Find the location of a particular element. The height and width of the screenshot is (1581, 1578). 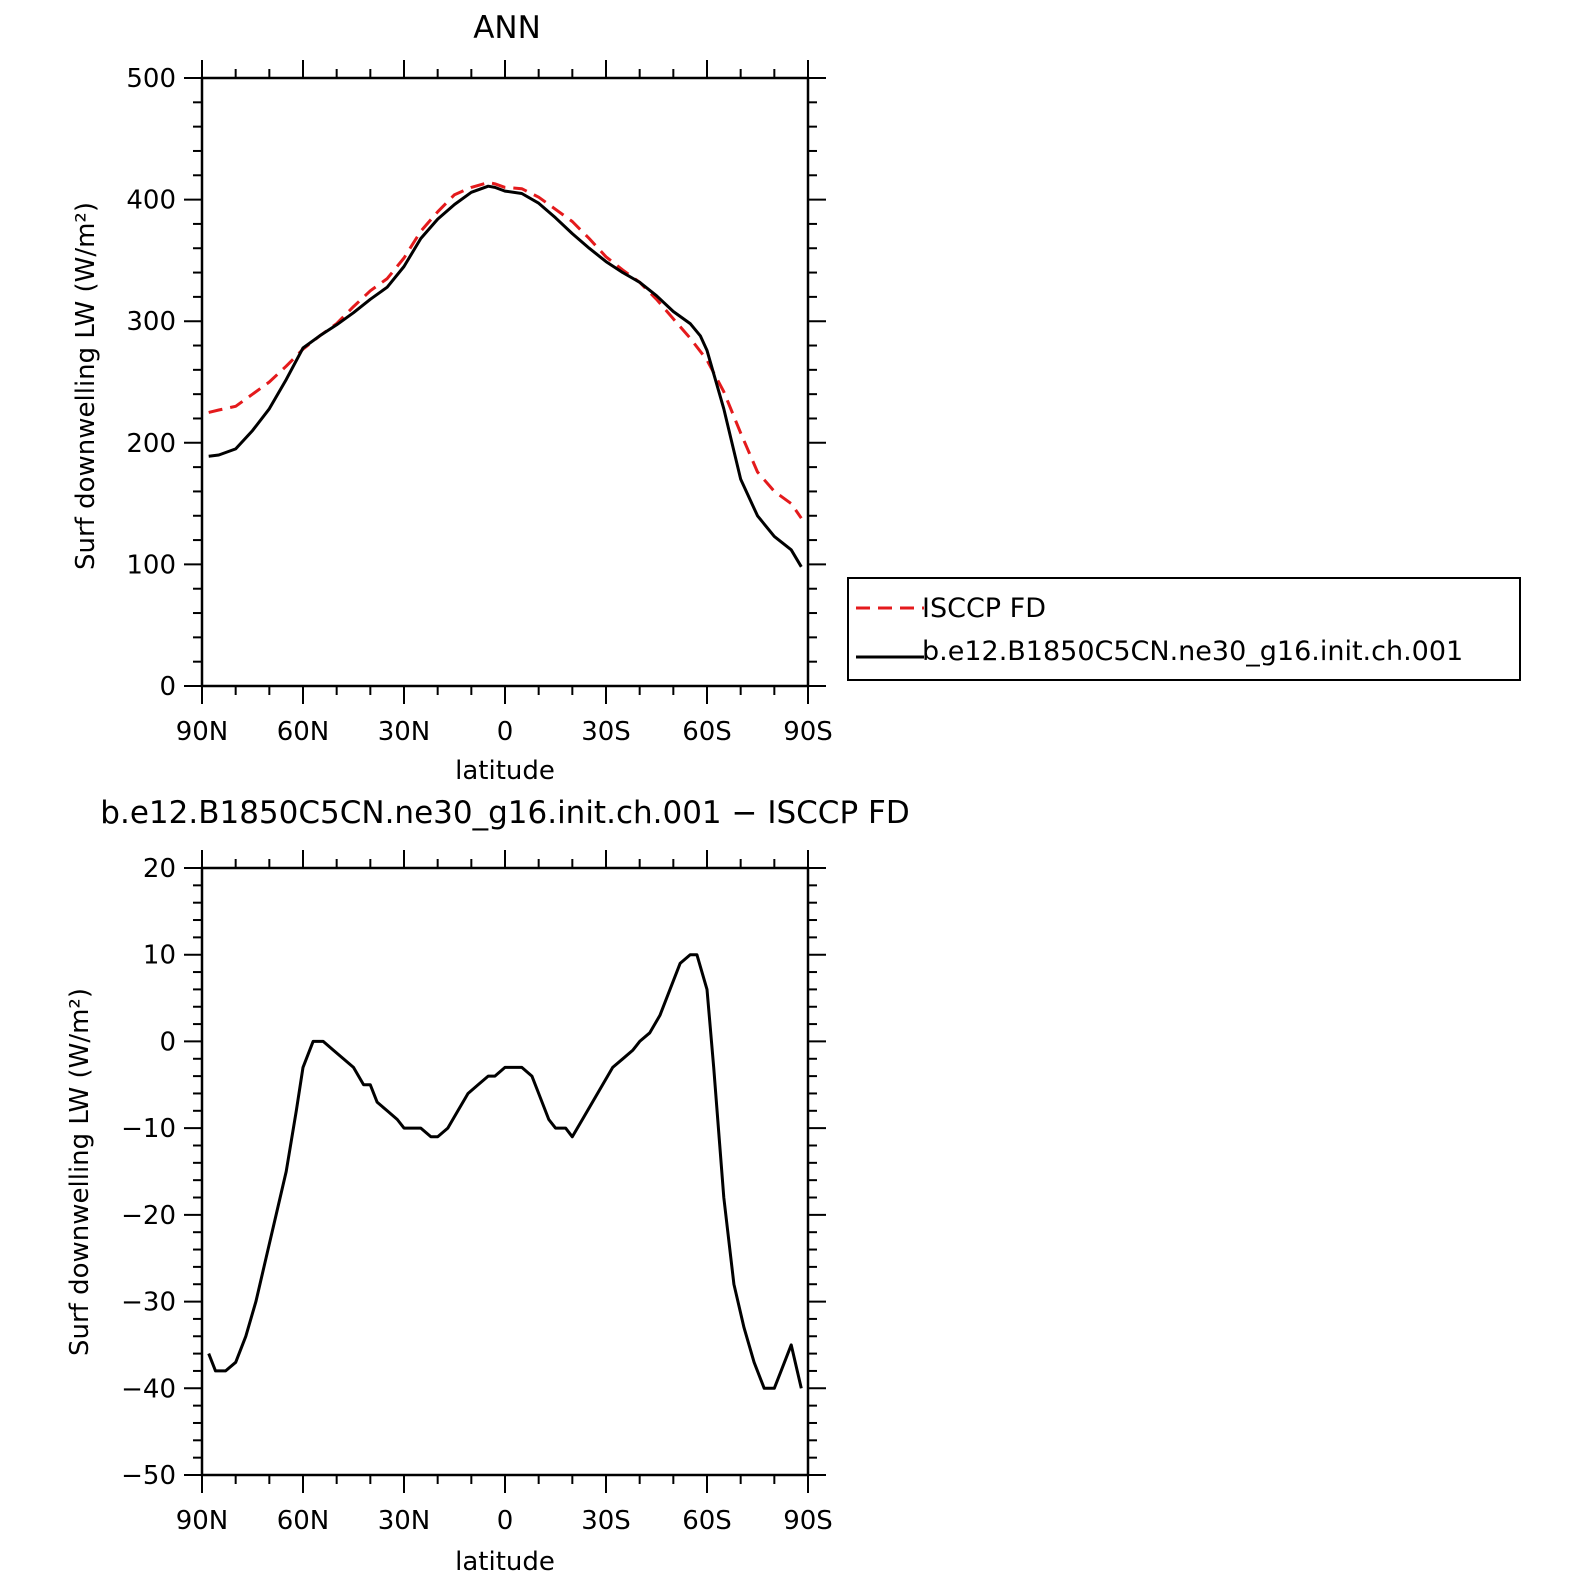

lower-plot-frame is located at coordinates (505, 1171).